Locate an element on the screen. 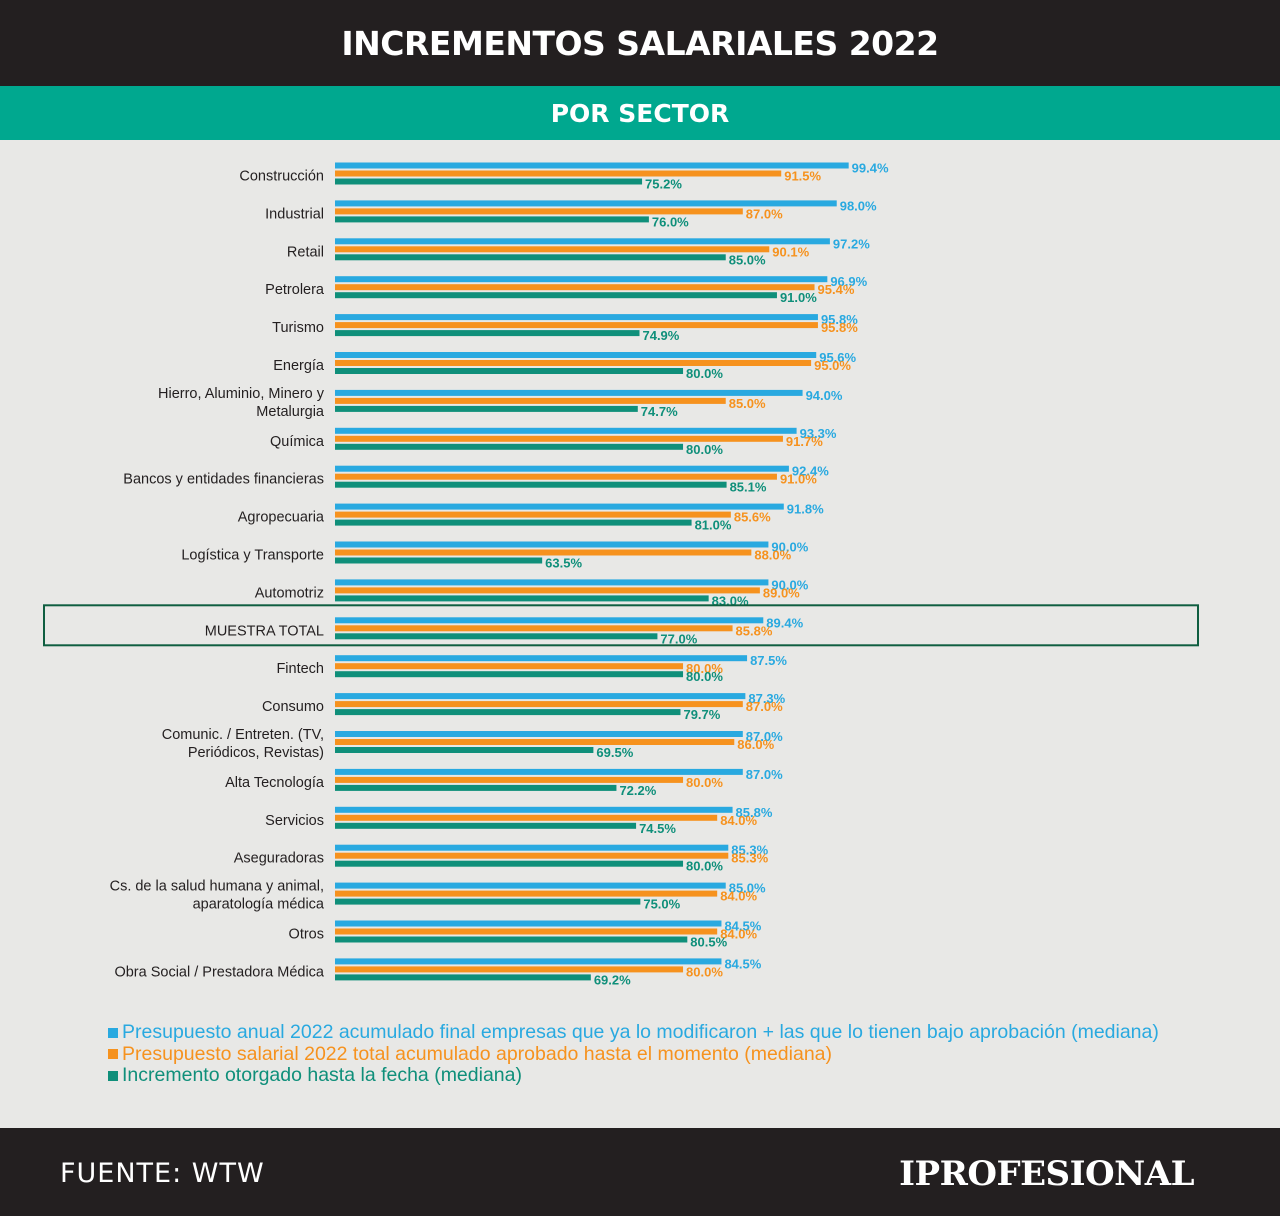 The image size is (1280, 1216). category-label-cat-21: Obra Social / Prestadora Médica is located at coordinates (219, 972).